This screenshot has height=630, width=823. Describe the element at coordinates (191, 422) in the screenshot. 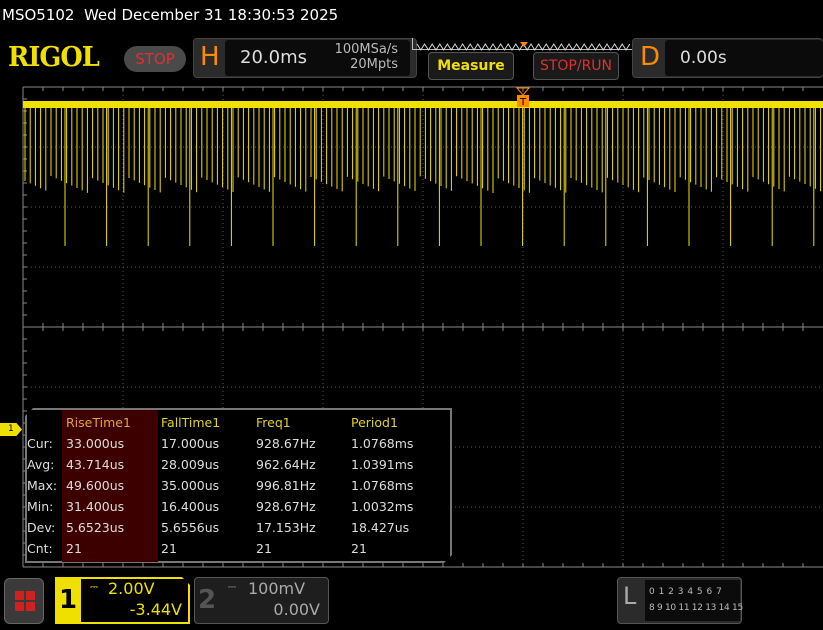

I see `column-header: FallTime1` at that location.